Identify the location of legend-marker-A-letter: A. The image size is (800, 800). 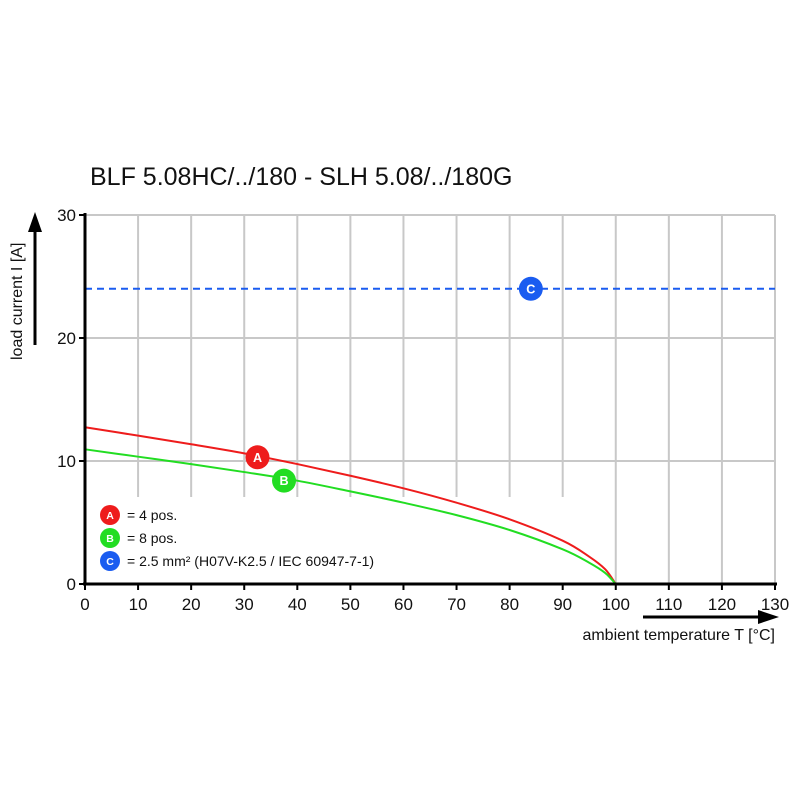
(110, 516).